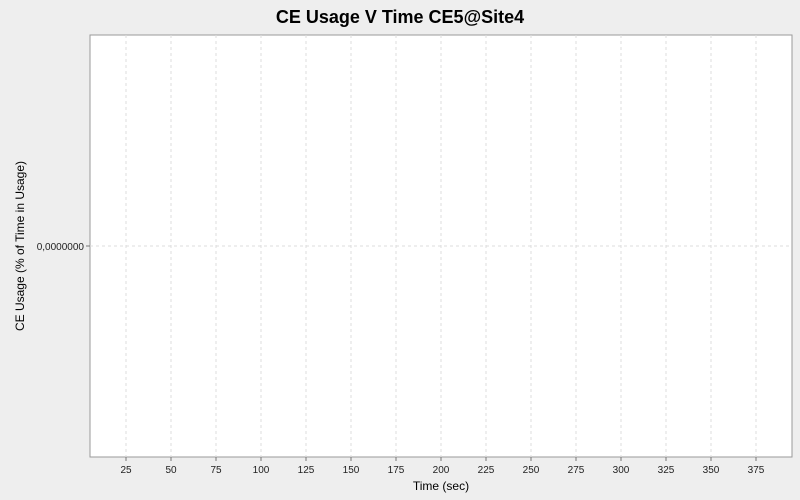 Image resolution: width=800 pixels, height=500 pixels. Describe the element at coordinates (400, 17) in the screenshot. I see `chart-title: CE Usage V Time CE5@Site4` at that location.